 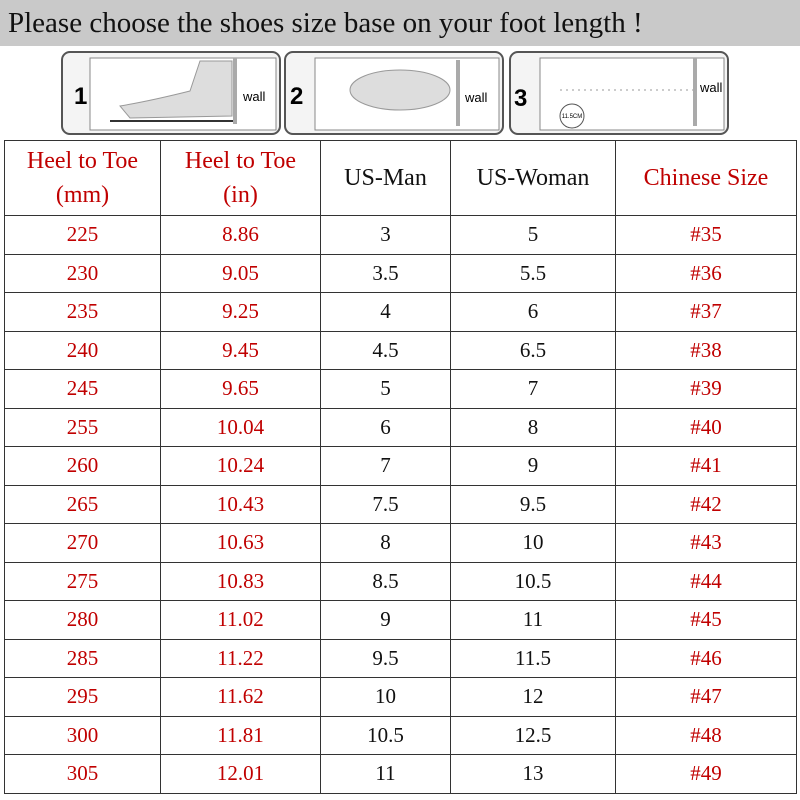 What do you see at coordinates (82, 427) in the screenshot?
I see `table-cell: 255` at bounding box center [82, 427].